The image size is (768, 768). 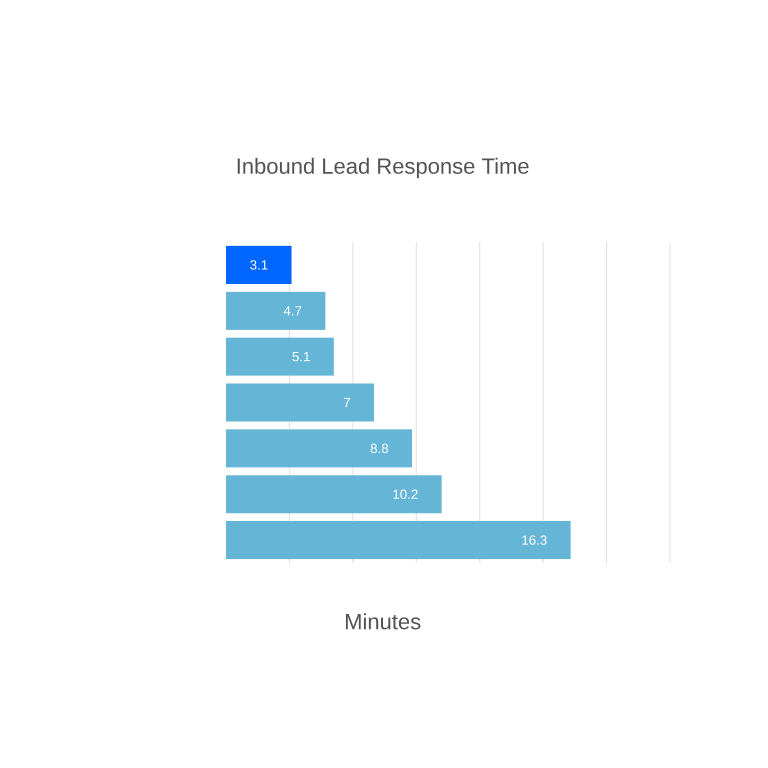 What do you see at coordinates (383, 621) in the screenshot?
I see `x-axis-title: Minutes` at bounding box center [383, 621].